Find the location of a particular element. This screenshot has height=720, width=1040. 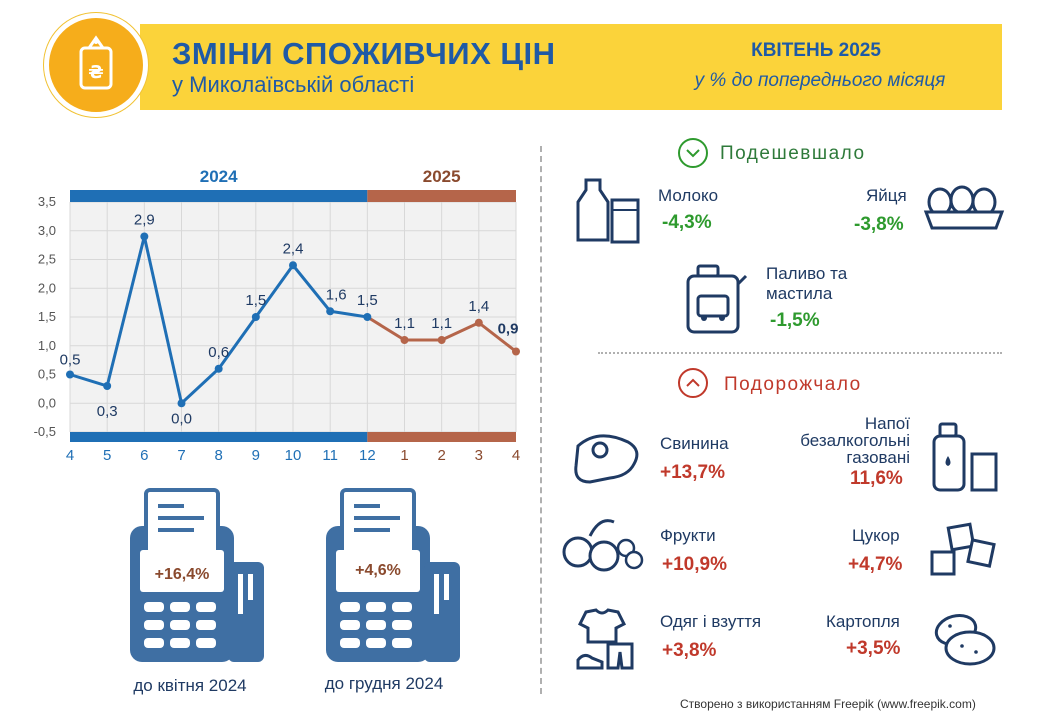

data-label: 0,5 is located at coordinates (70, 360).